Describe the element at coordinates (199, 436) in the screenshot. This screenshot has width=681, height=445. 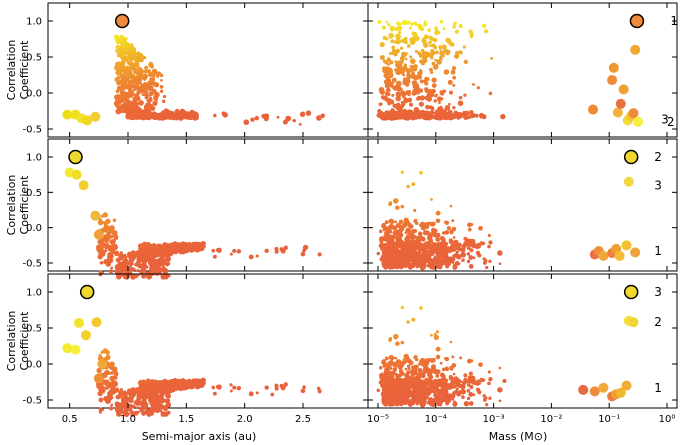
I see `x-axis-label-left: Semi-major axis (au)` at that location.